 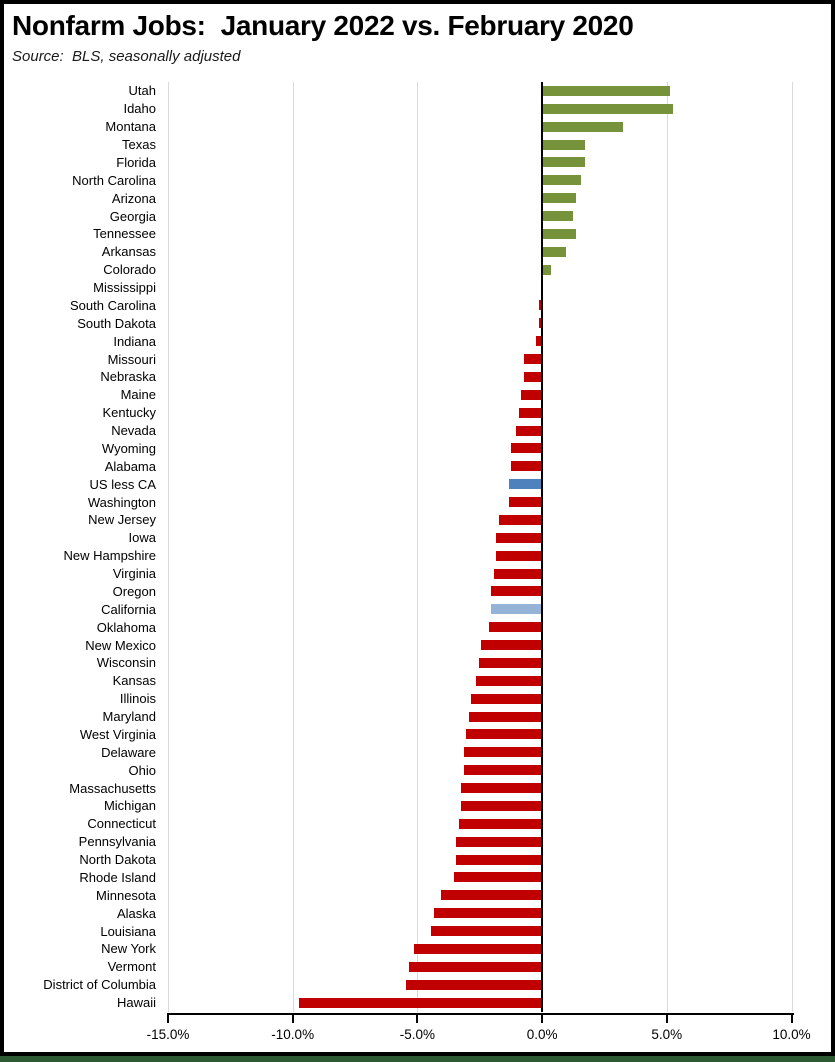 I want to click on chart-row: Louisiana, so click(x=417, y=931).